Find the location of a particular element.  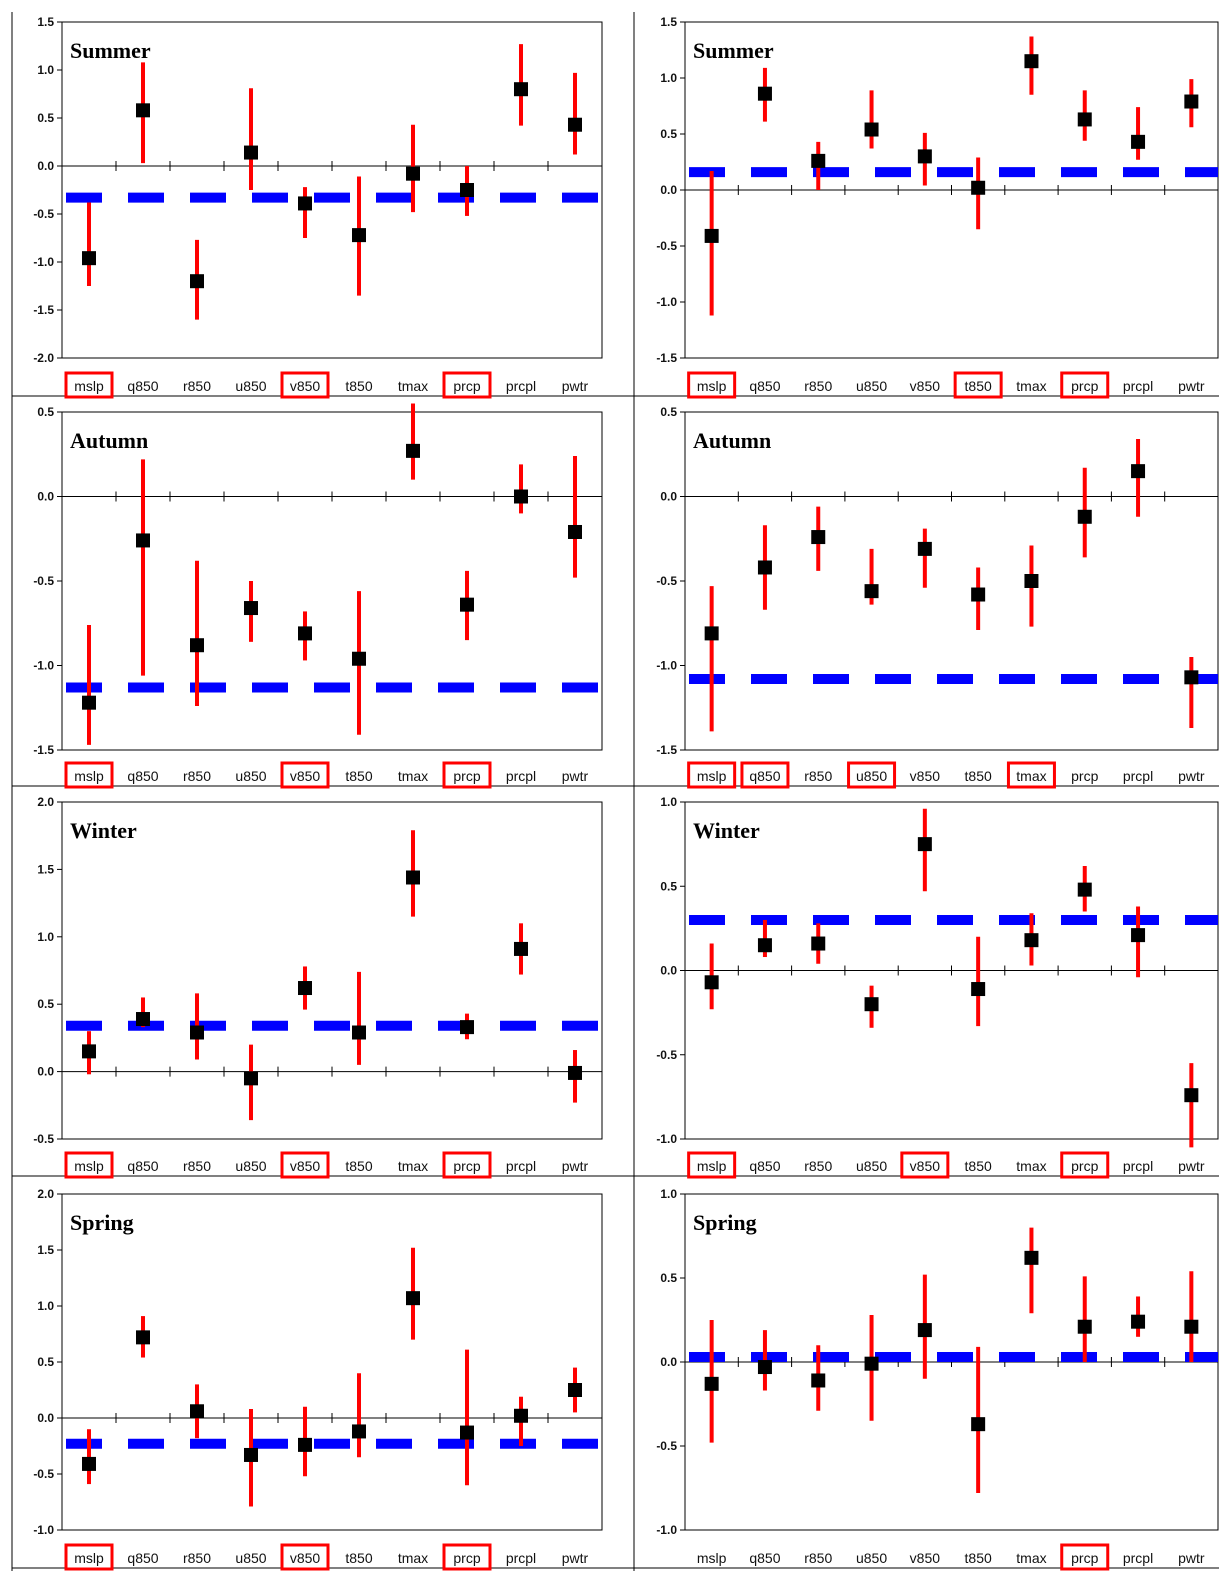

season-title: Winter is located at coordinates (726, 830).